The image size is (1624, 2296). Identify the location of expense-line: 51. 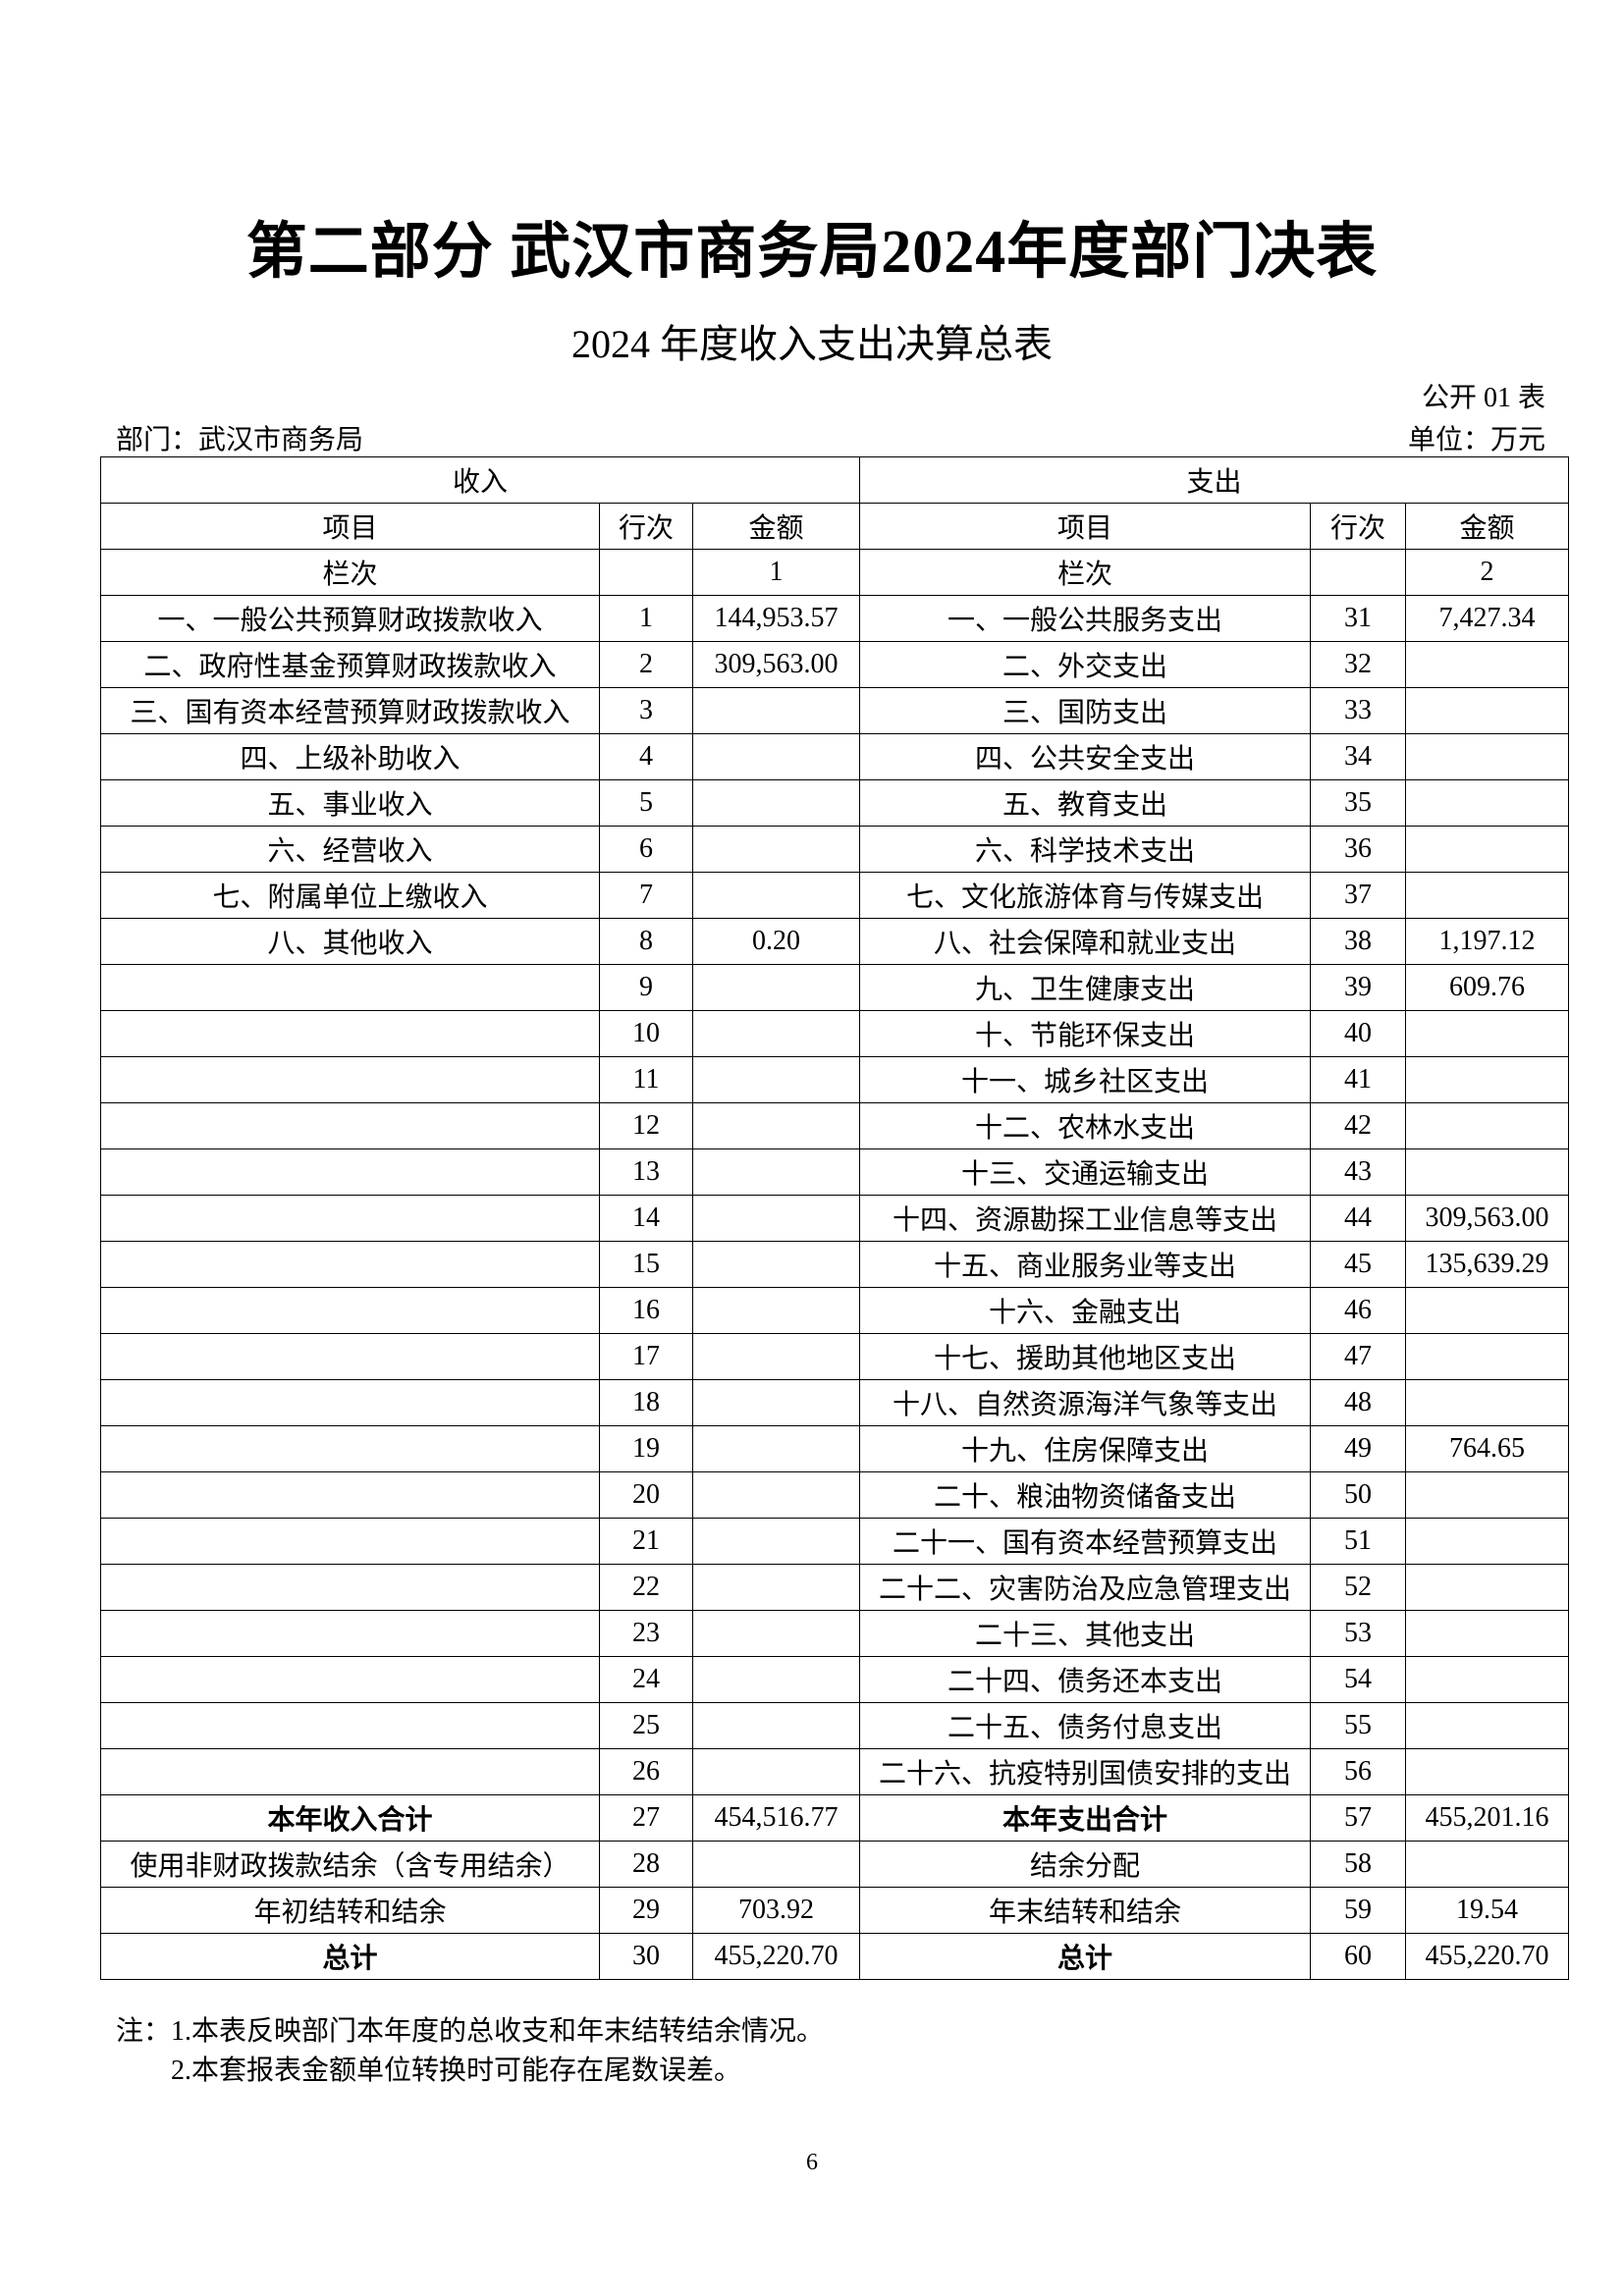
(1358, 1542).